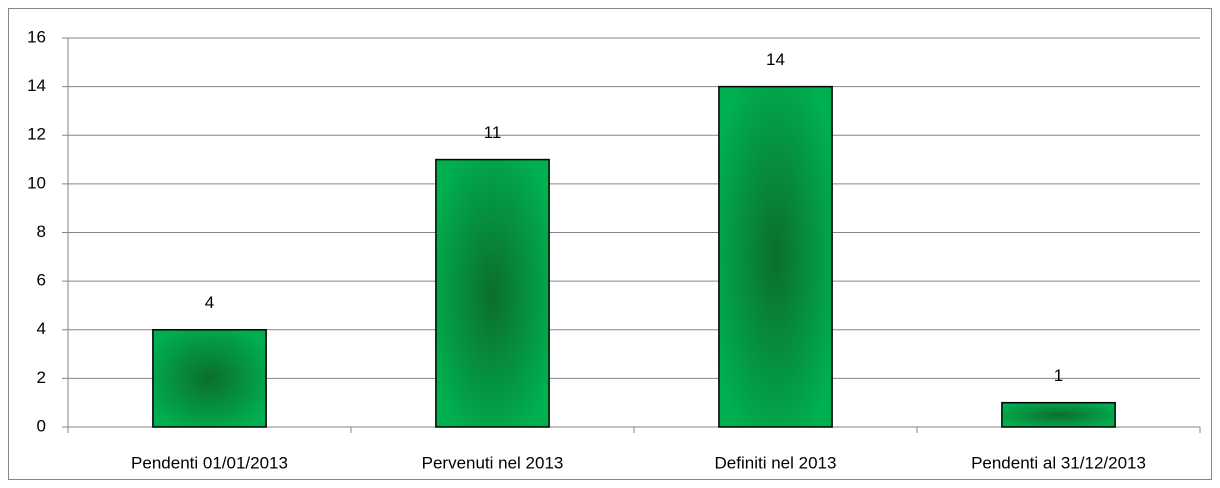 Image resolution: width=1220 pixels, height=488 pixels. Describe the element at coordinates (41, 377) in the screenshot. I see `y-tick-label: 2` at that location.